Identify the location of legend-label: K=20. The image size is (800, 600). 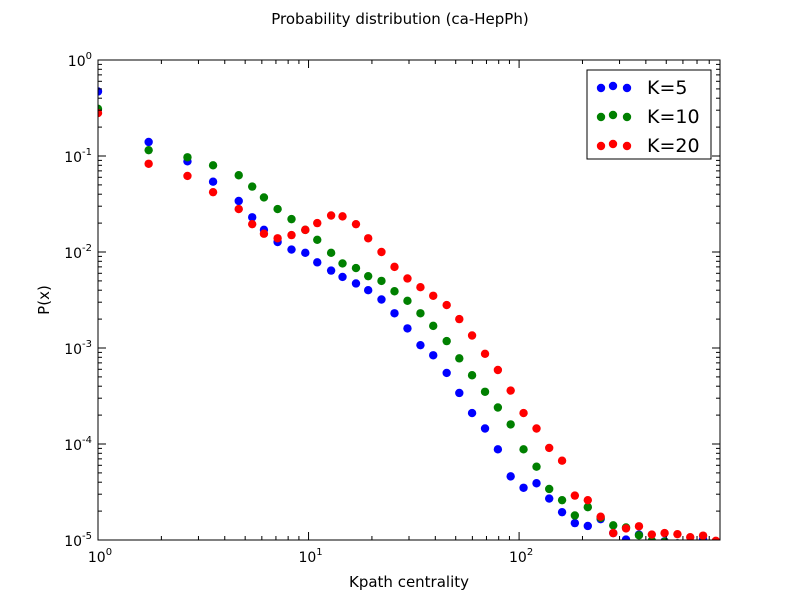
(673, 146).